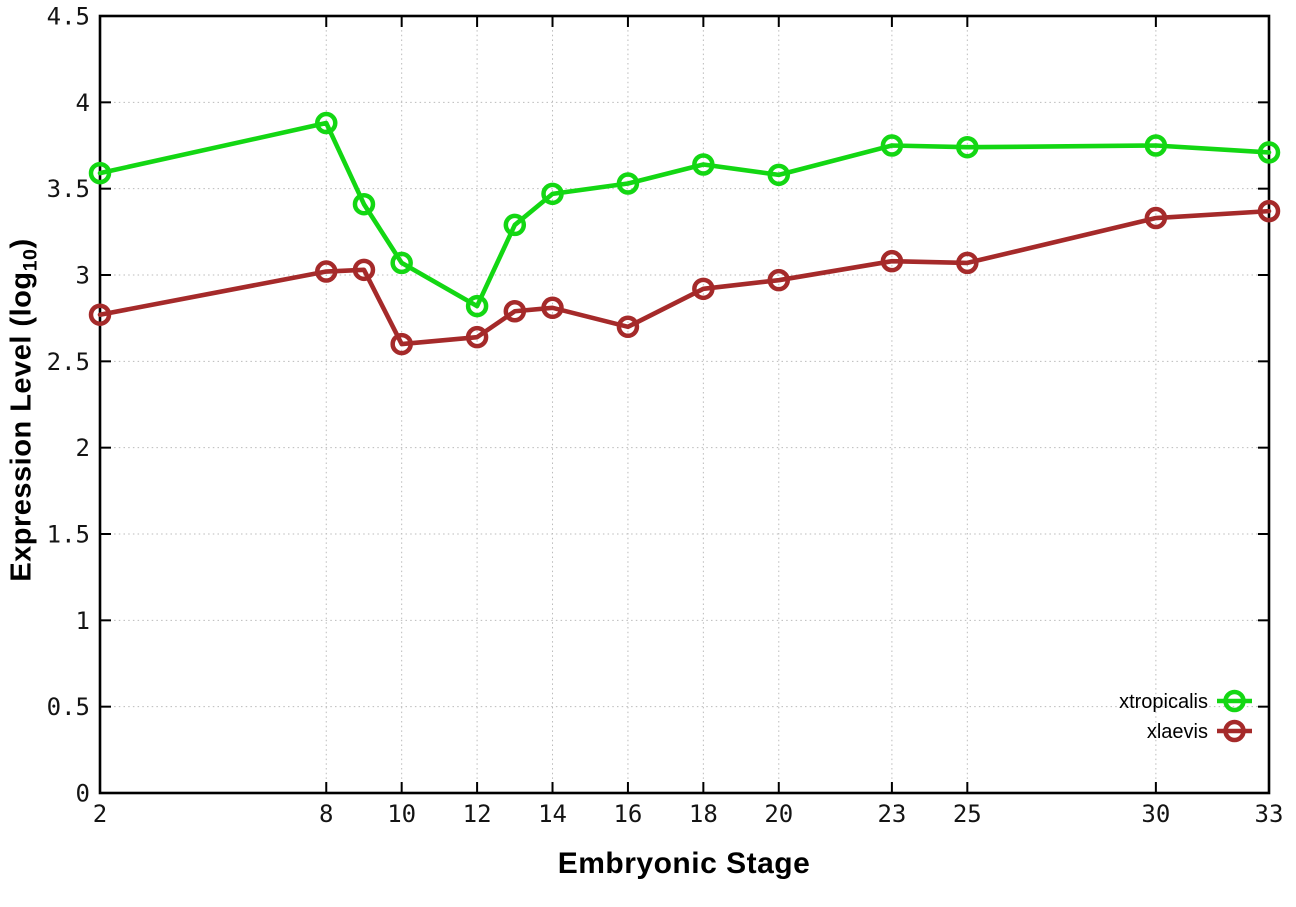 This screenshot has width=1296, height=907. I want to click on y-tick-label: 0, so click(83, 794).